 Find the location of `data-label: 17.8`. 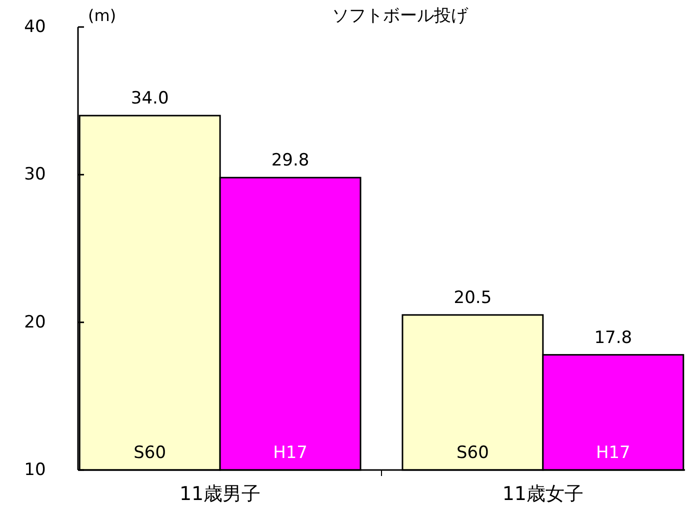

data-label: 17.8 is located at coordinates (613, 338).